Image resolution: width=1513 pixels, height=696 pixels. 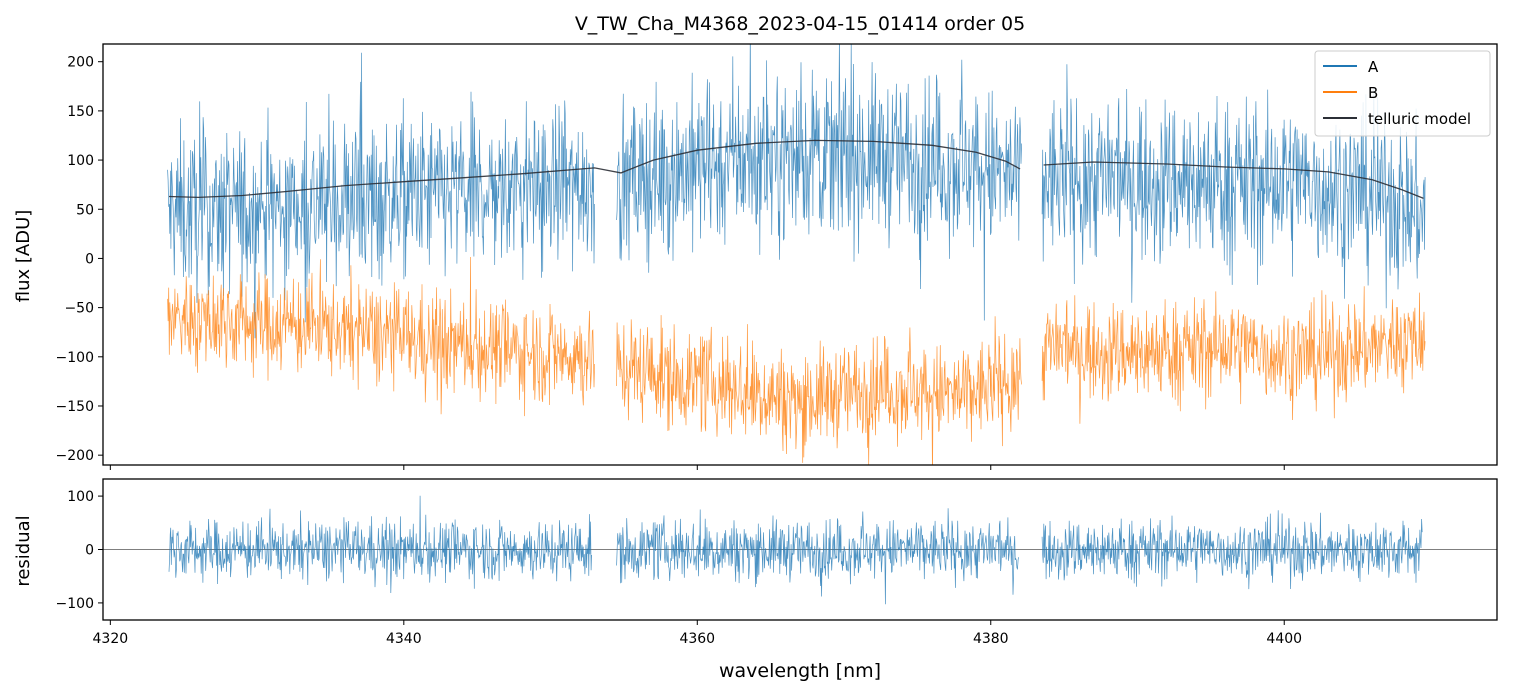 I want to click on y-tick-label: −150, so click(x=75, y=407).